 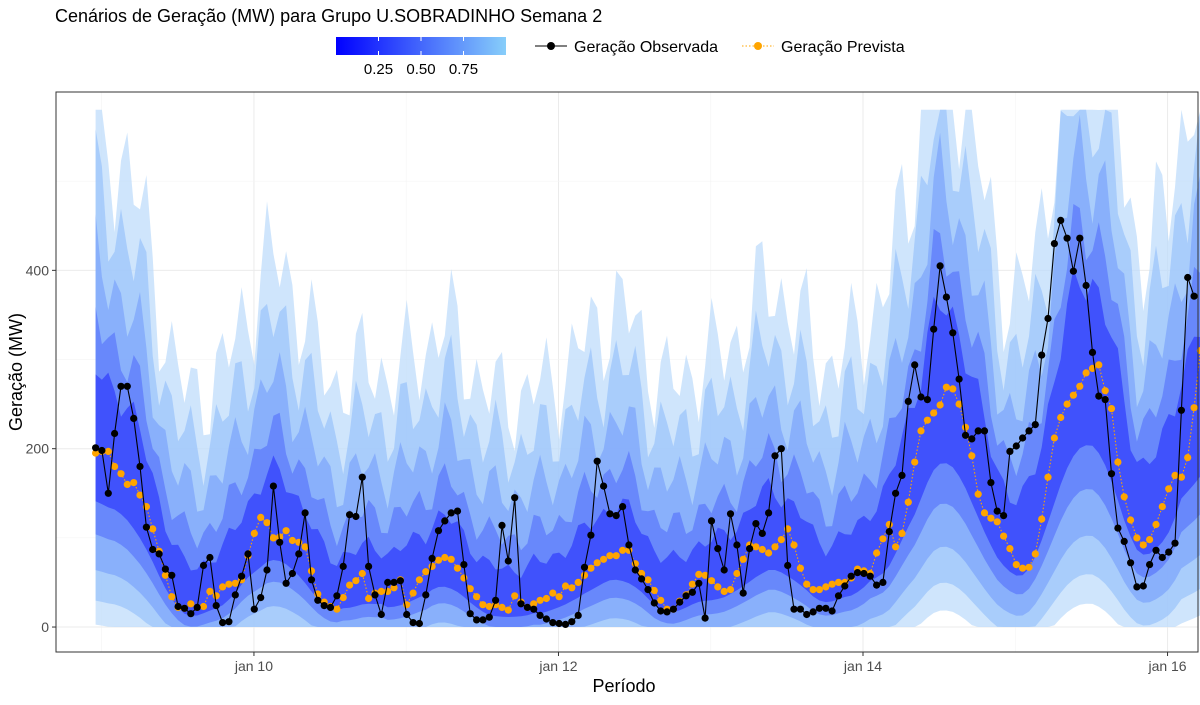 I want to click on legend-observed-marker, so click(x=551, y=46).